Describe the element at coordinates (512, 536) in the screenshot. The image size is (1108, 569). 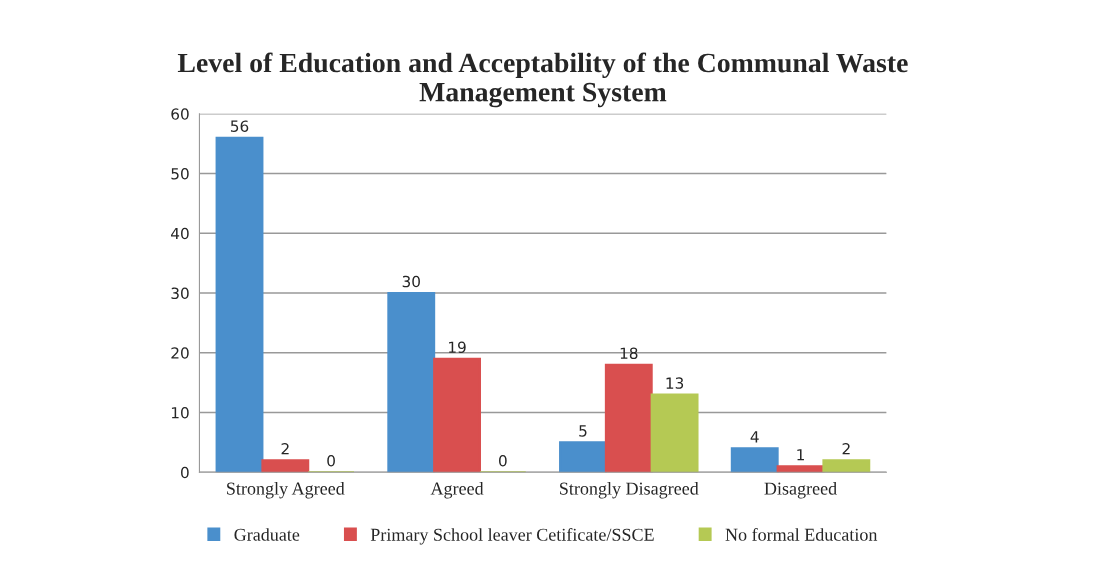
I see `legend-label: Primary School leaver Cetificate/SSCE` at that location.